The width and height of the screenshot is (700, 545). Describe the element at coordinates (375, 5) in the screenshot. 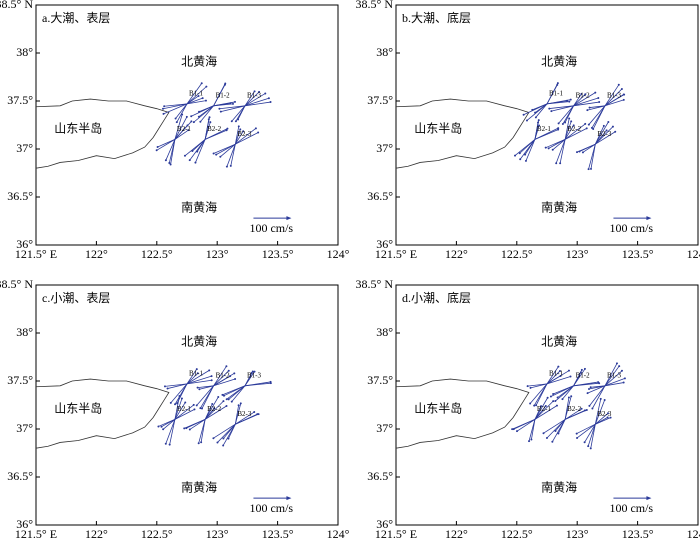

I see `y-tick-label: 38.5° N` at that location.